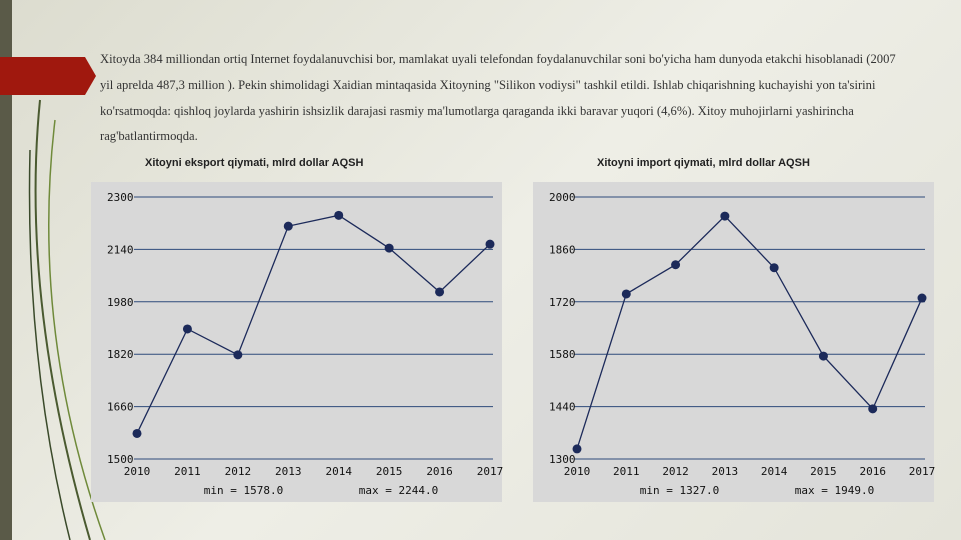 The height and width of the screenshot is (540, 961). What do you see at coordinates (120, 197) in the screenshot?
I see `y-tick-label: 2300` at bounding box center [120, 197].